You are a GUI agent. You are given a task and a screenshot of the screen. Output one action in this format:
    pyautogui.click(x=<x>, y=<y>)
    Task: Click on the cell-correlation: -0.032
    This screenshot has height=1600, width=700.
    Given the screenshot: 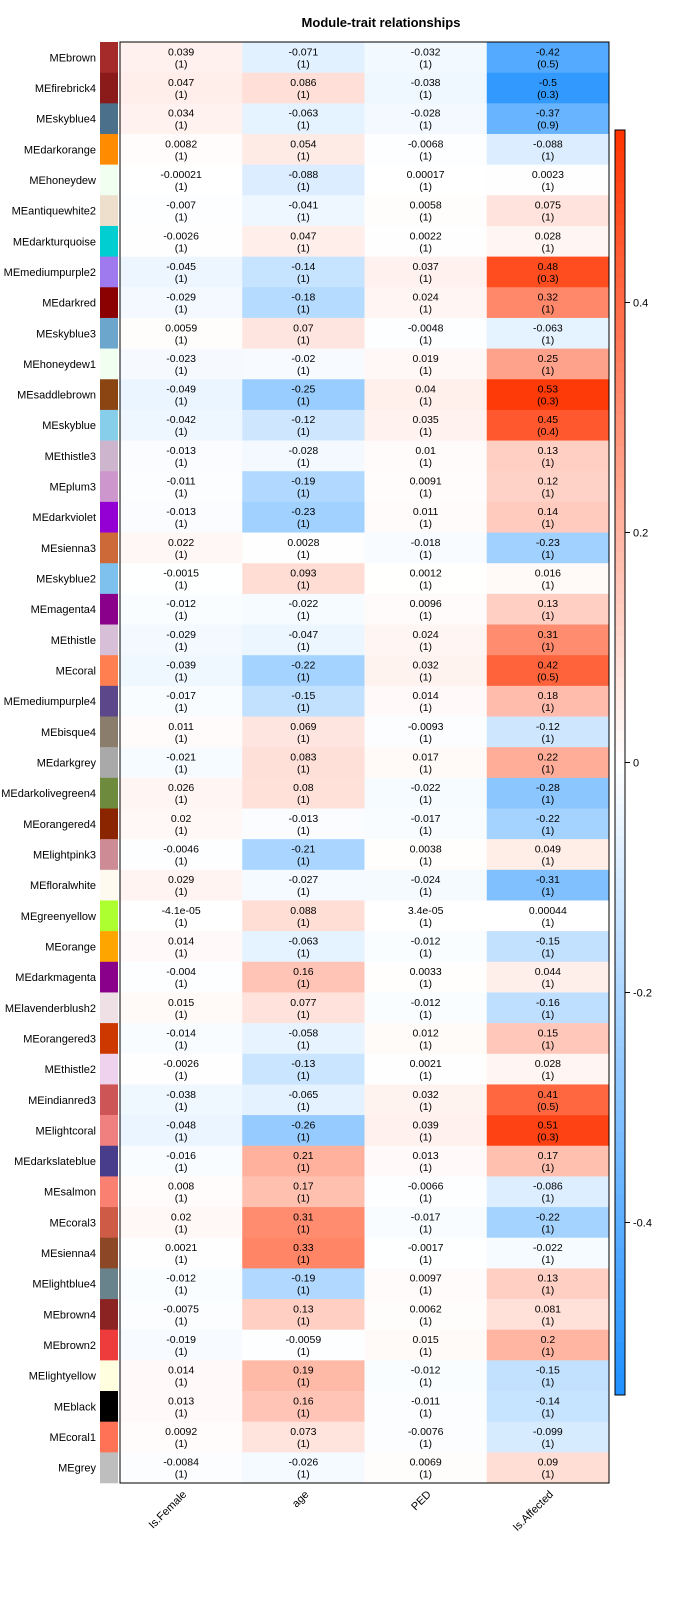 What is the action you would take?
    pyautogui.click(x=426, y=52)
    